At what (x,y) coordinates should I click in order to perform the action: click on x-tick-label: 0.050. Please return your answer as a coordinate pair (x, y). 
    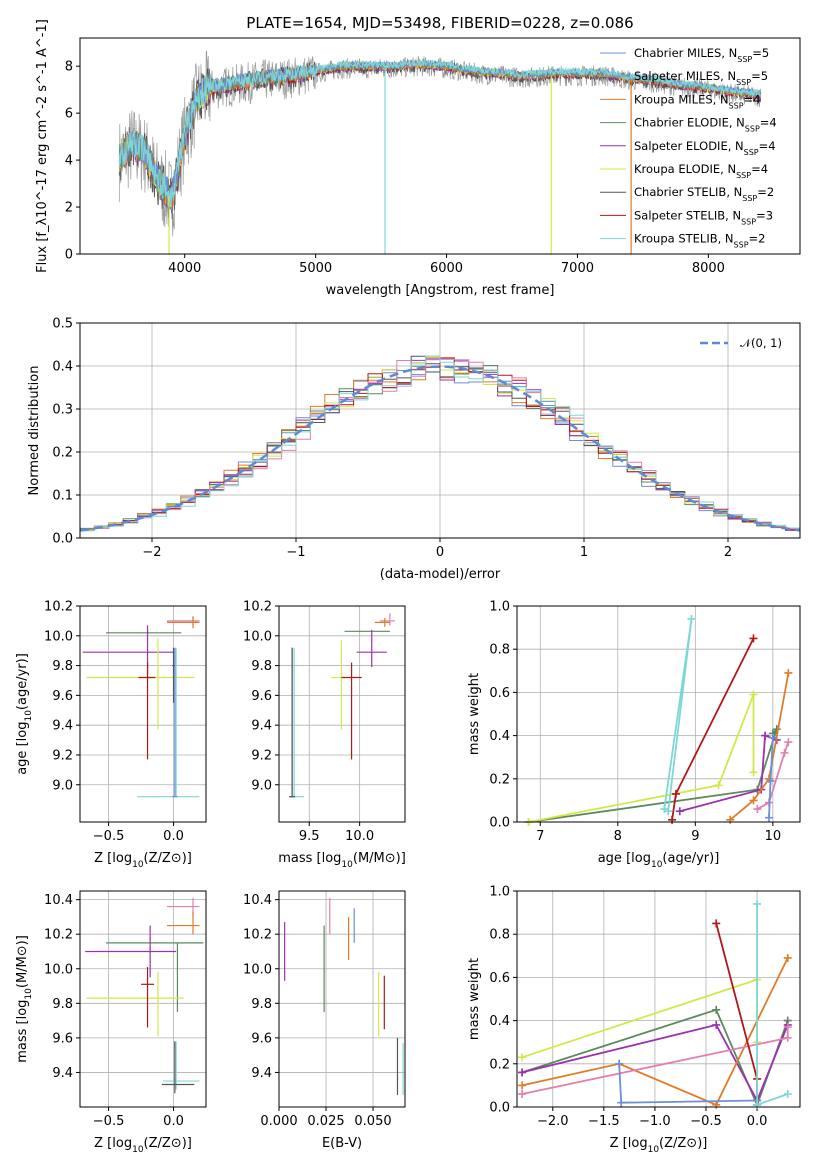
    Looking at the image, I should click on (372, 1121).